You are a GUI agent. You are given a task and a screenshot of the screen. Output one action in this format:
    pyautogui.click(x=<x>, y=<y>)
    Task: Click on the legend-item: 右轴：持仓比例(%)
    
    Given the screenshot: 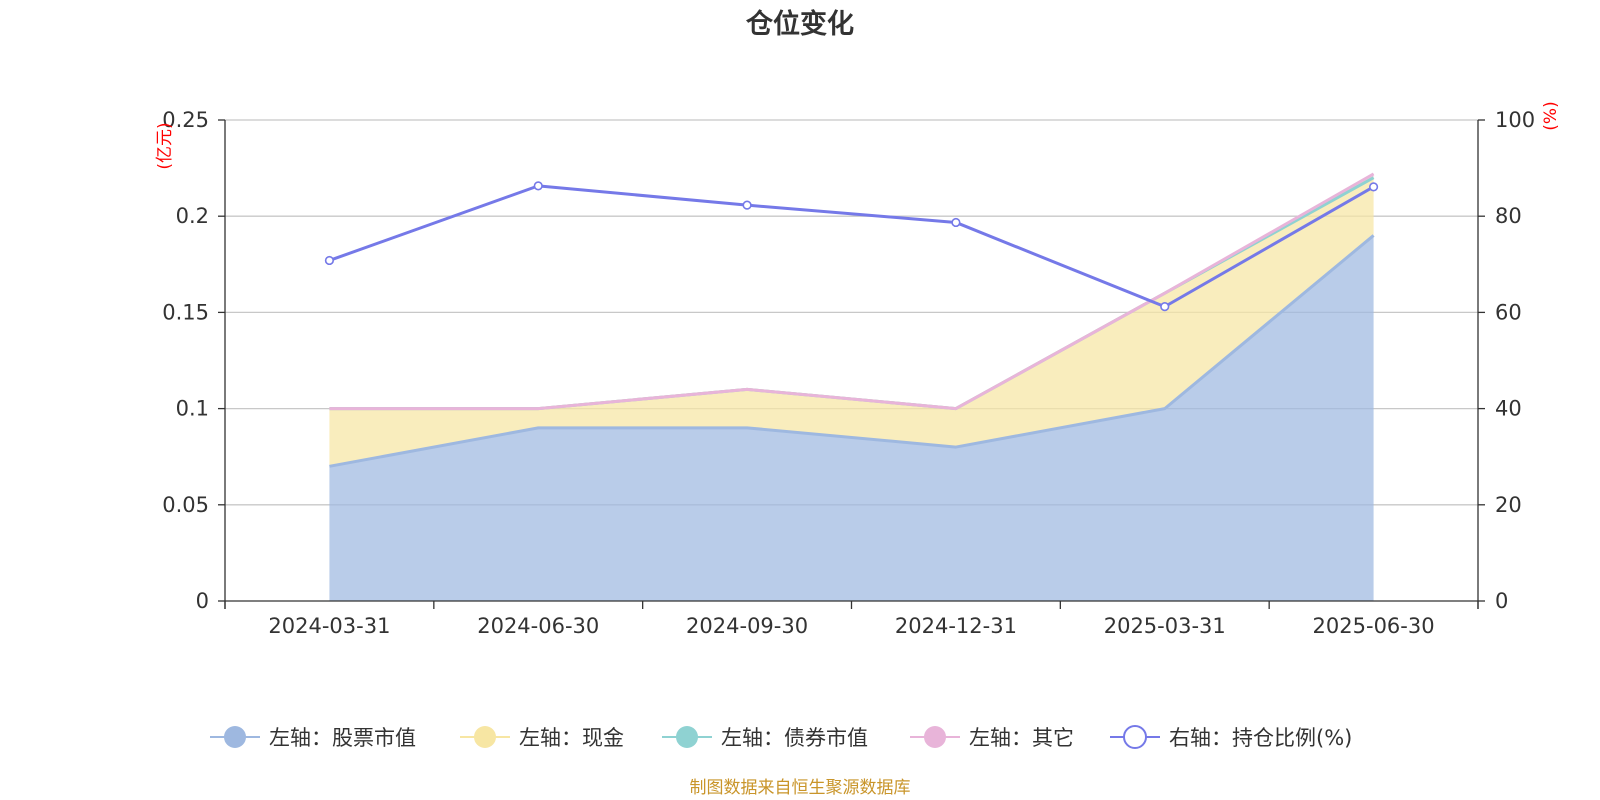 What is the action you would take?
    pyautogui.click(x=1231, y=737)
    